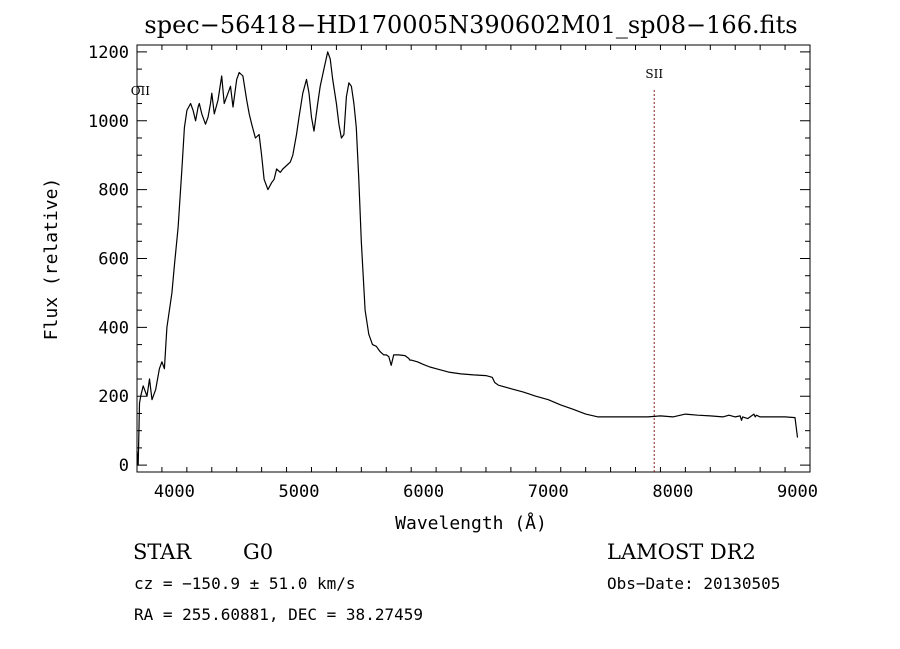  What do you see at coordinates (108, 122) in the screenshot?
I see `y-tick-label: 1000` at bounding box center [108, 122].